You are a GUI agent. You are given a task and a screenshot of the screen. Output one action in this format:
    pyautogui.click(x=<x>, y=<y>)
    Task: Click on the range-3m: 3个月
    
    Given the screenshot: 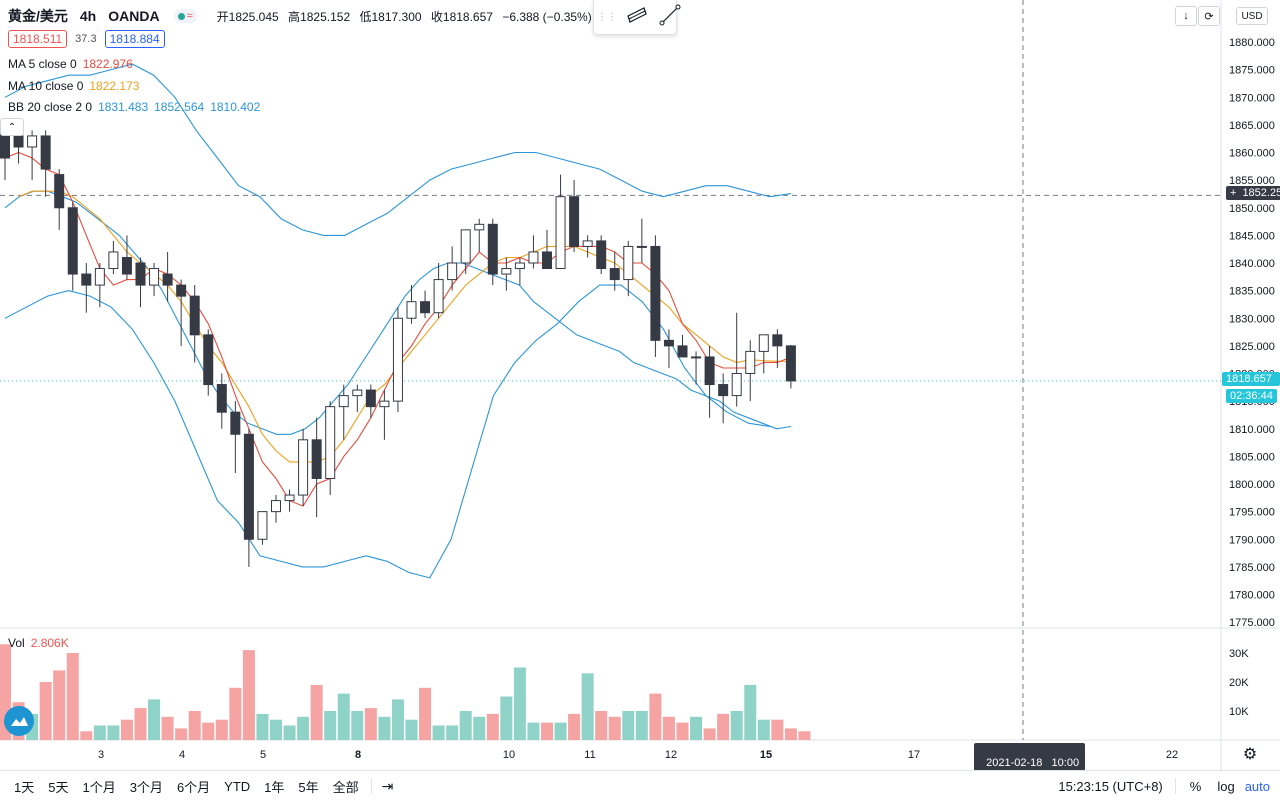 What is the action you would take?
    pyautogui.click(x=146, y=787)
    